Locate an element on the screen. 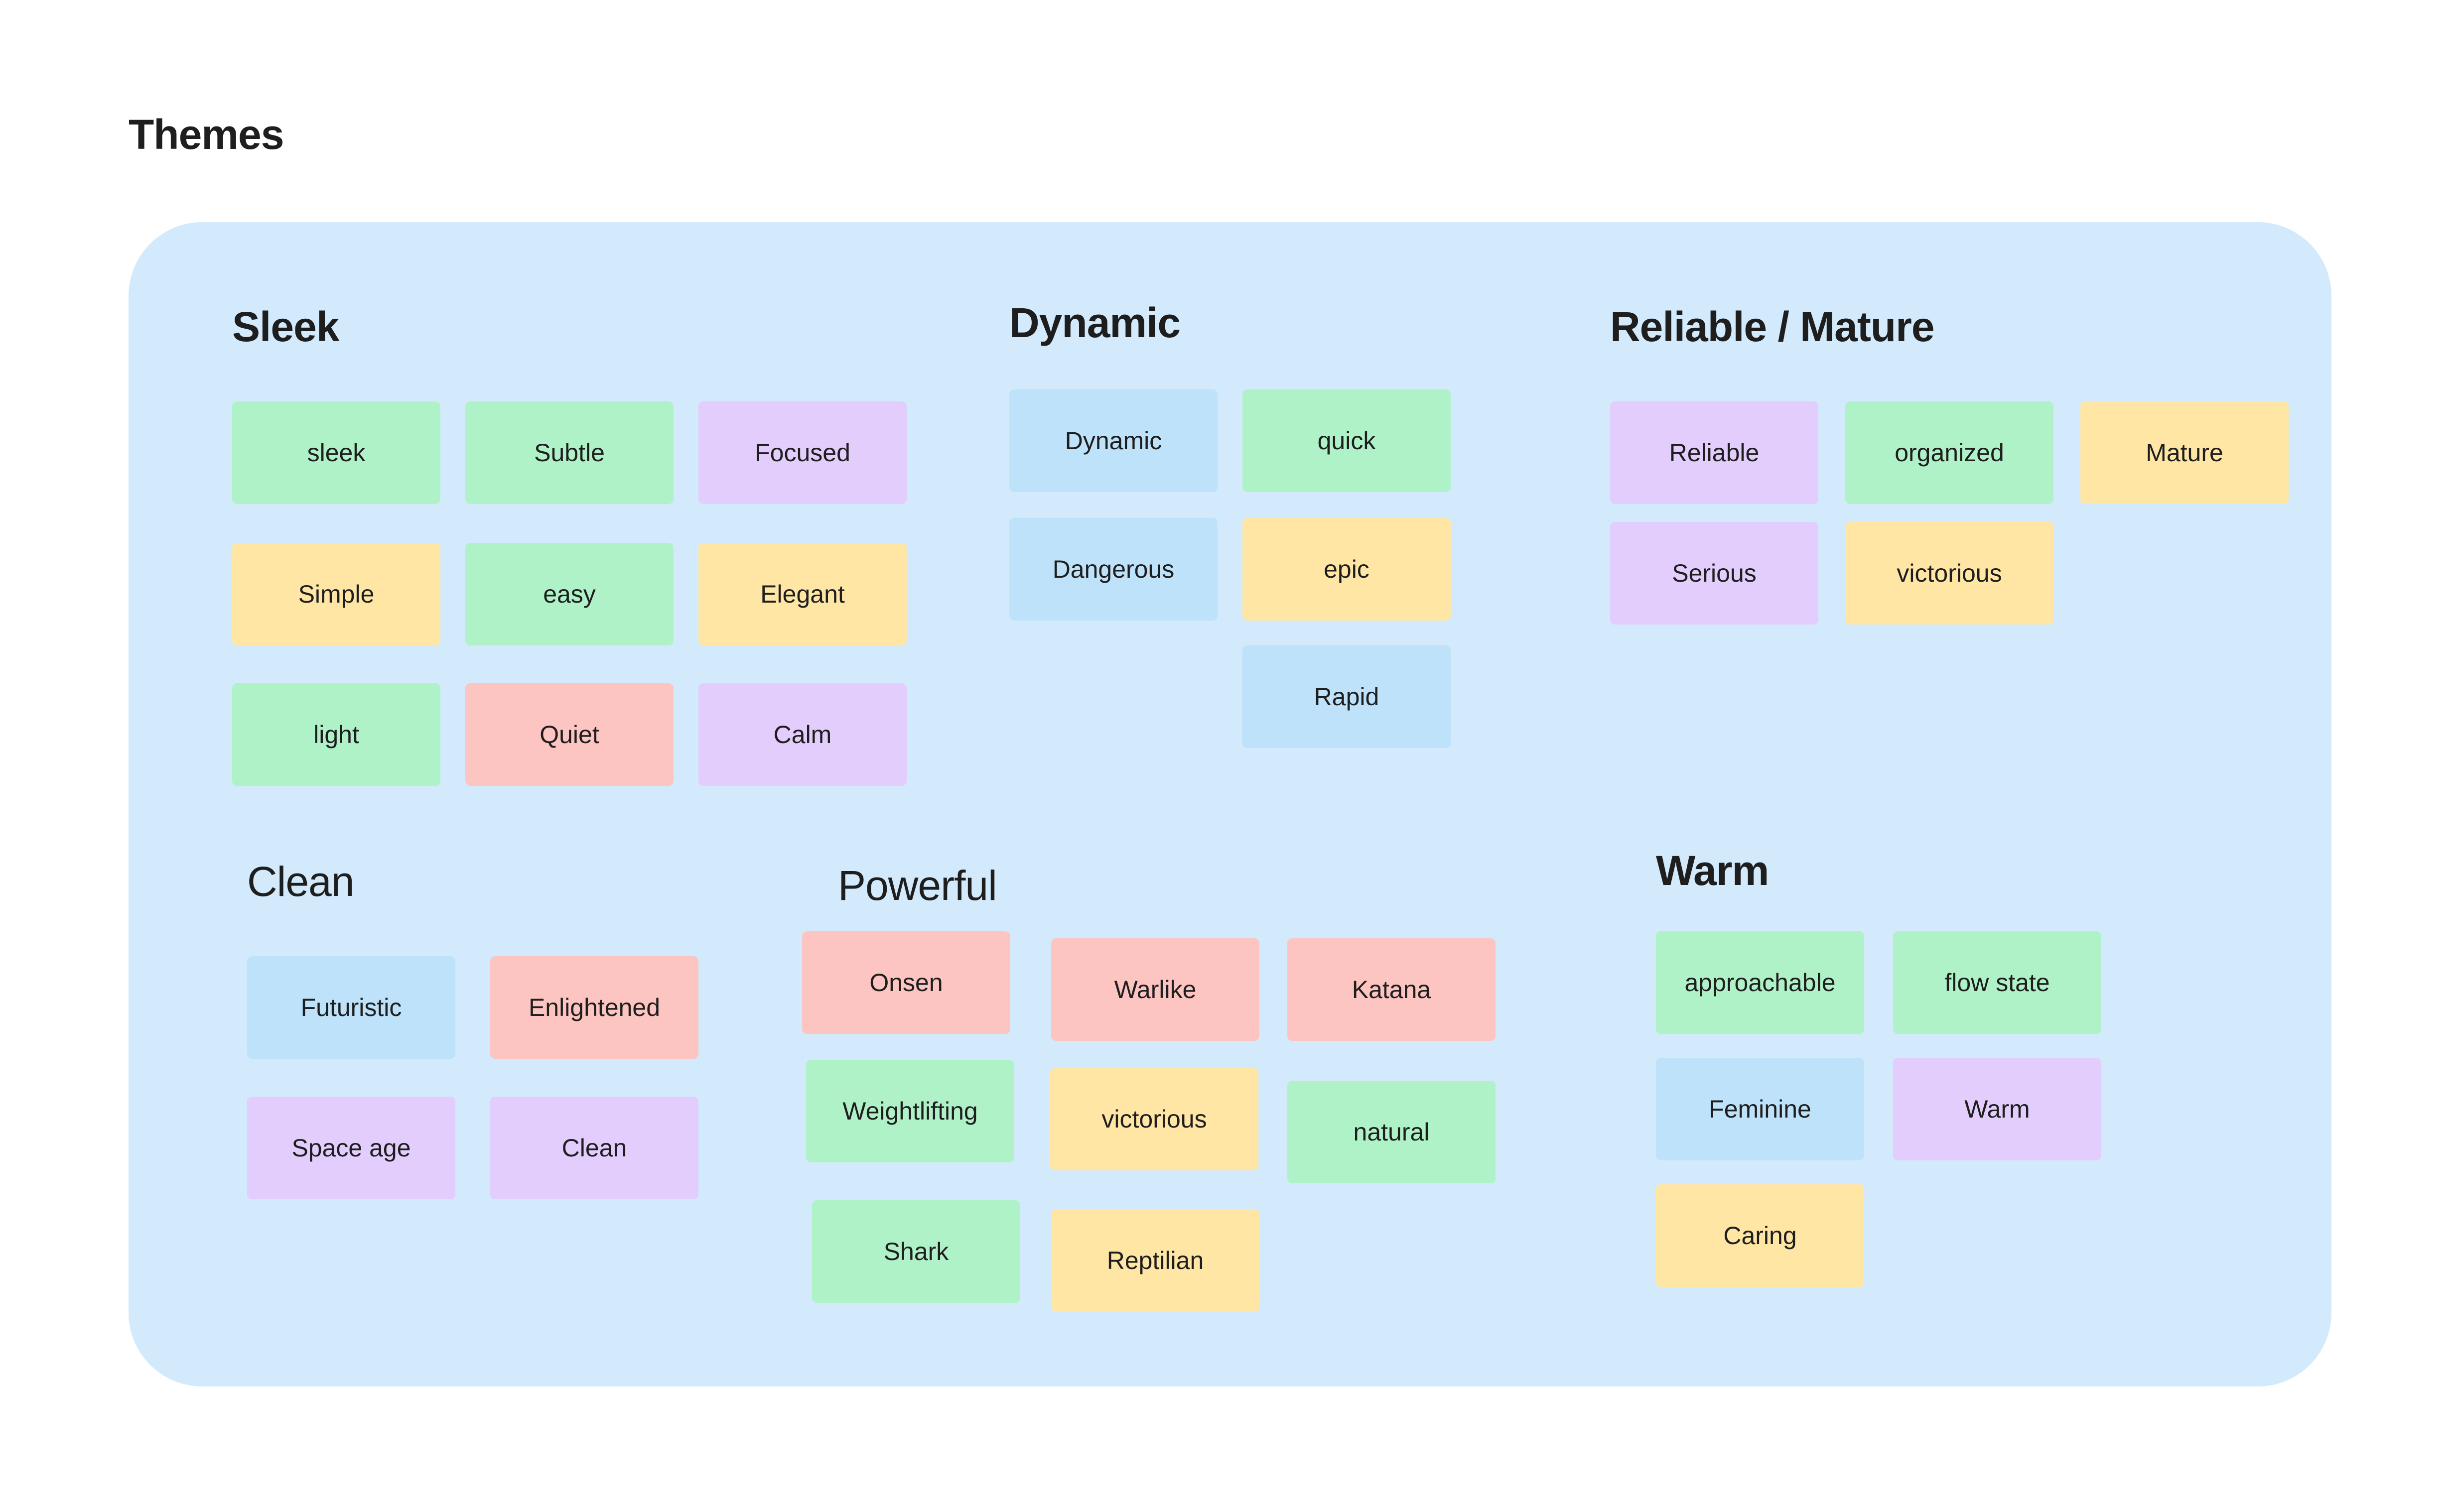 The image size is (2455, 1512). sticky-note: Katana is located at coordinates (1391, 989).